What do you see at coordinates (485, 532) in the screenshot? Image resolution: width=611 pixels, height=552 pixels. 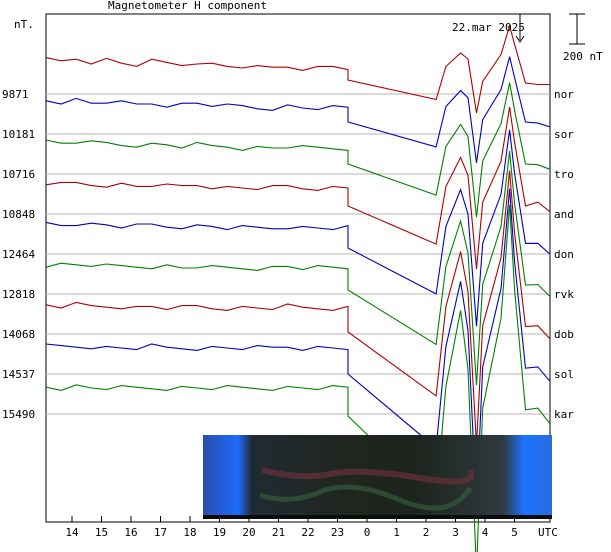 I see `x-tick-label: 4` at bounding box center [485, 532].